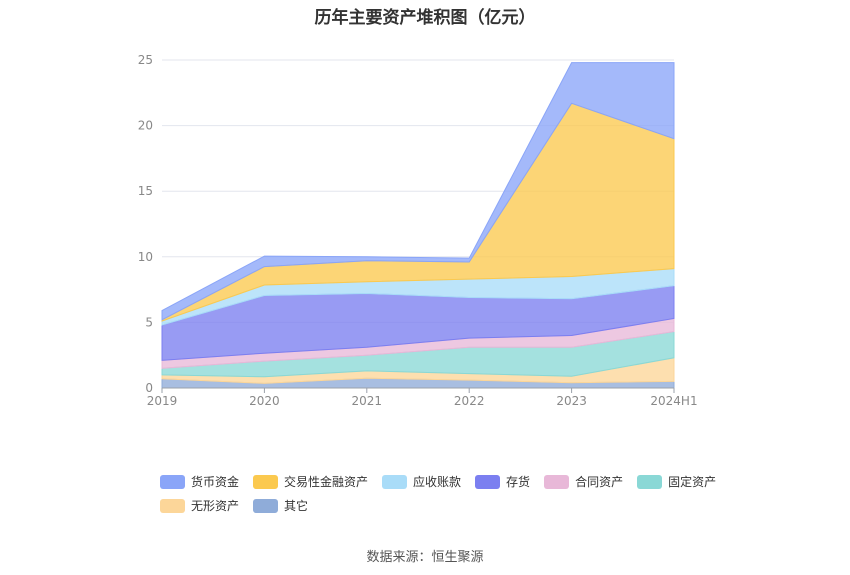 The image size is (850, 575). What do you see at coordinates (145, 257) in the screenshot?
I see `y-tick-label: 10` at bounding box center [145, 257].